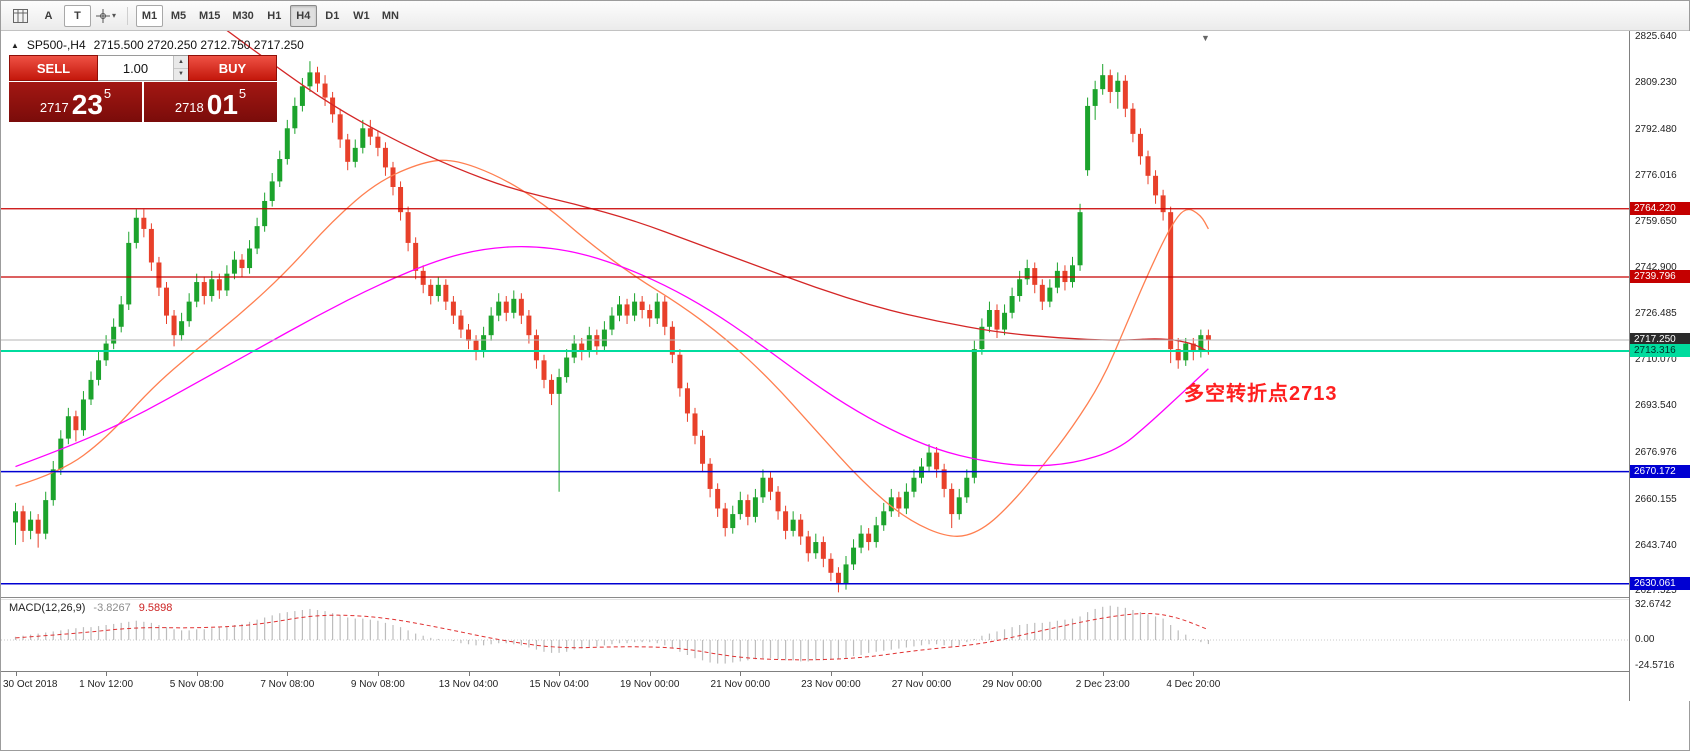  I want to click on timeframe-h4-button: H4, so click(303, 15).